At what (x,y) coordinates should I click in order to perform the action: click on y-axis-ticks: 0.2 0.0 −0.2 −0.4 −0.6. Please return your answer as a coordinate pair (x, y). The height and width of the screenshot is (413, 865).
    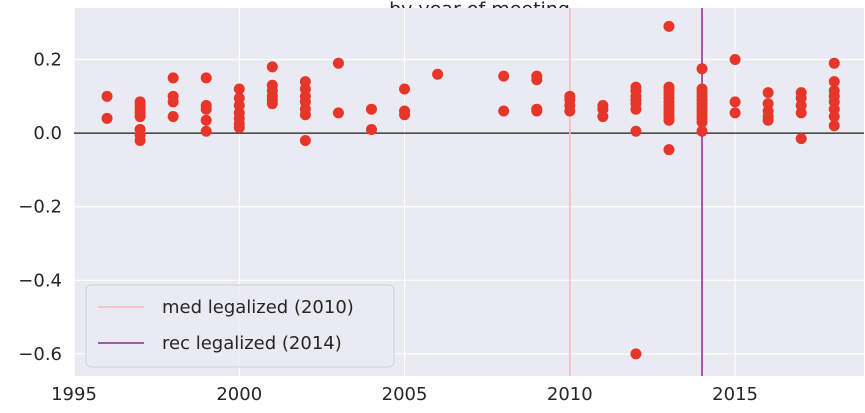
    Looking at the image, I should click on (40, 207).